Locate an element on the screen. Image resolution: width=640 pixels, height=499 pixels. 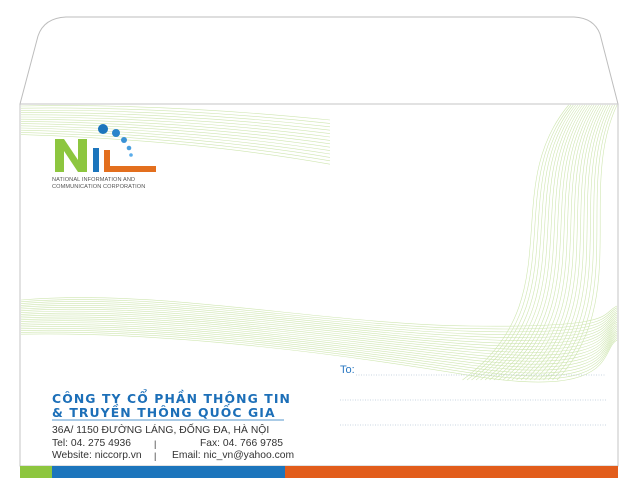
company-address: 36A/ 1150 ĐƯỜNG LÁNG, ĐỐNG ĐA, HÀ NỘI is located at coordinates (161, 430).